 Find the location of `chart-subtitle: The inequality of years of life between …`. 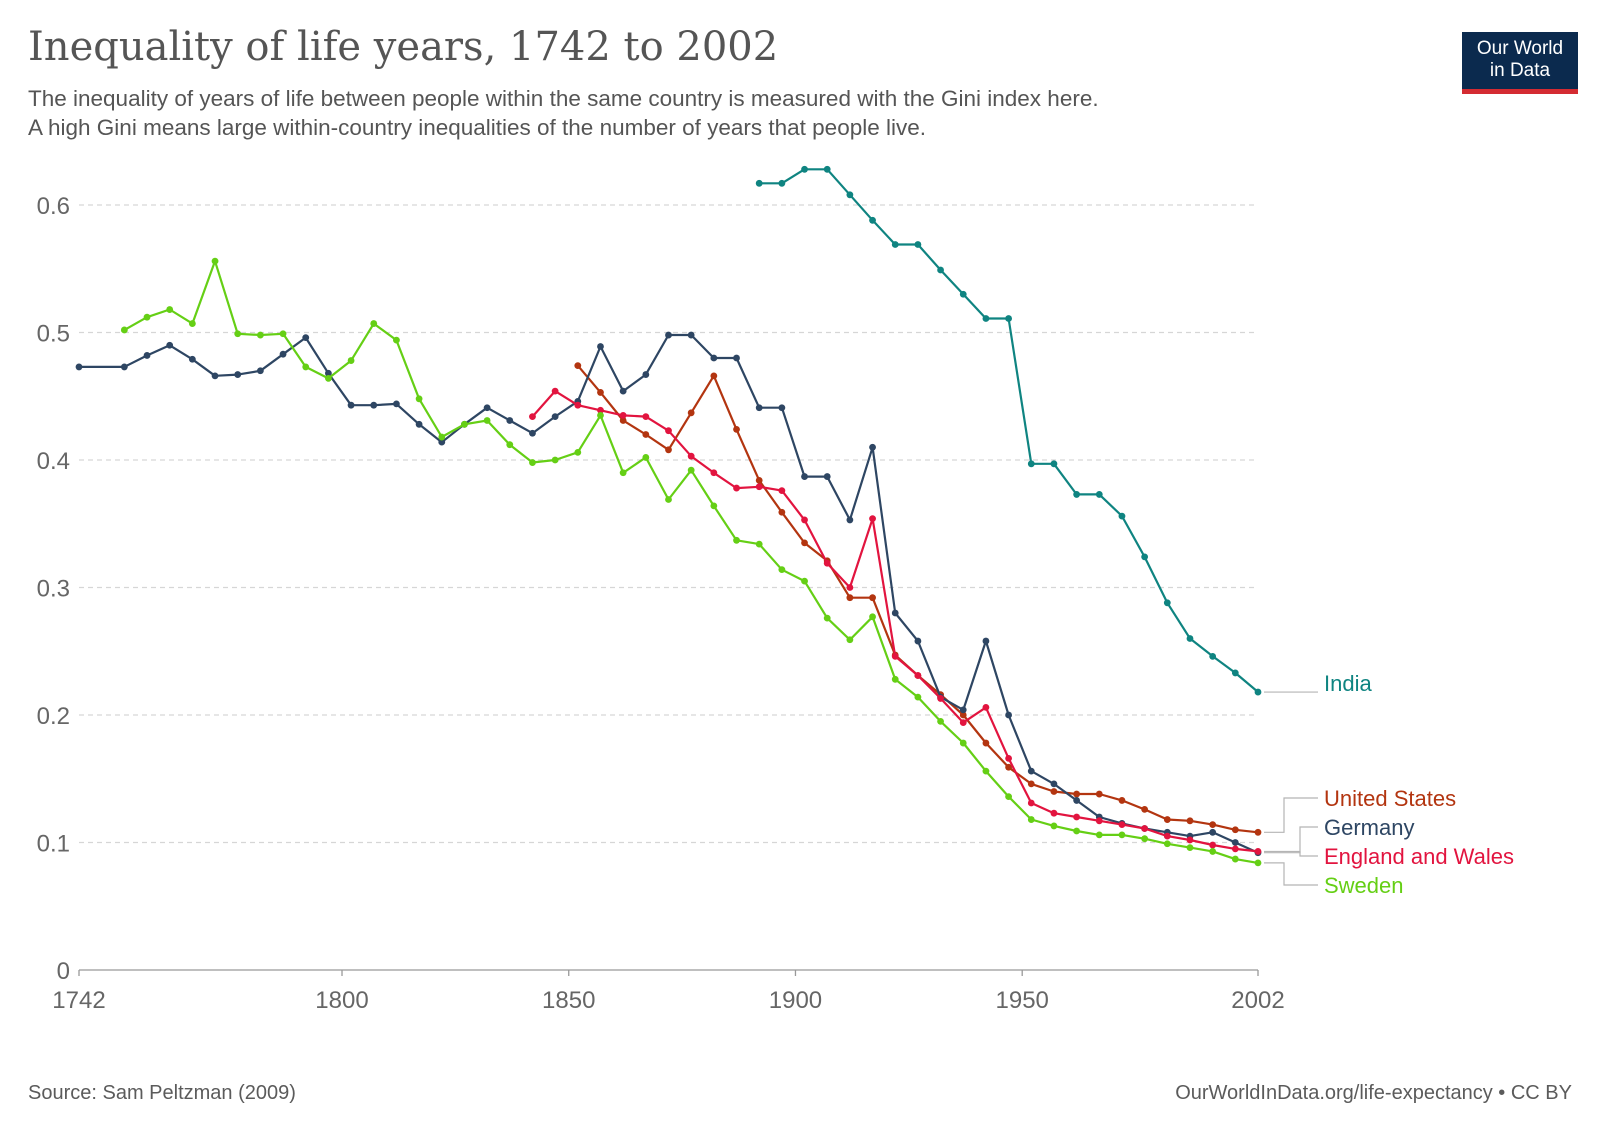

chart-subtitle: The inequality of years of life between … is located at coordinates (563, 113).